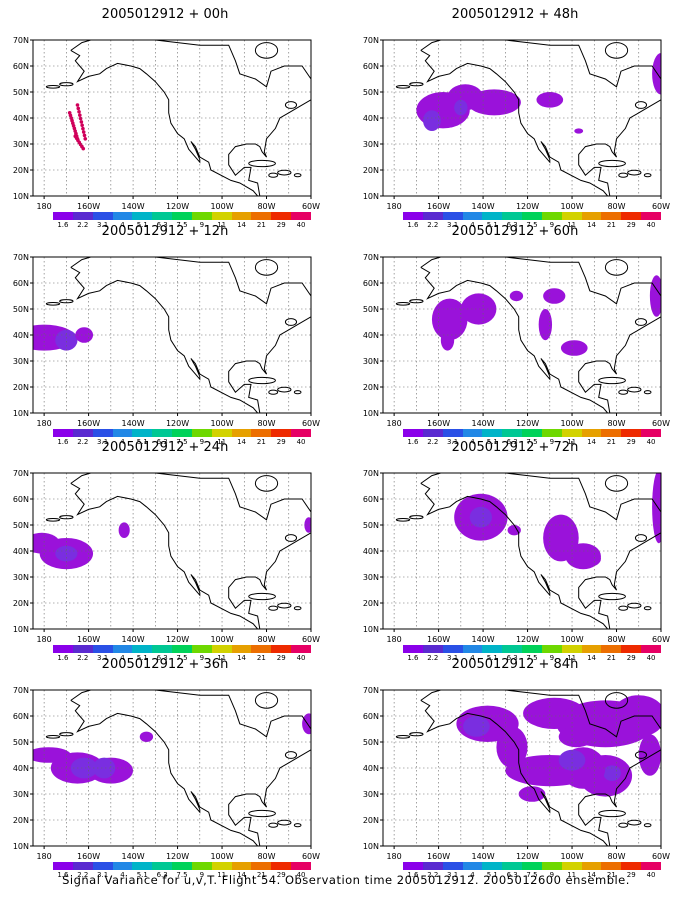 The image size is (692, 900). Describe the element at coordinates (165, 14) in the screenshot. I see `panel-title: 2005012912 + 00h` at that location.